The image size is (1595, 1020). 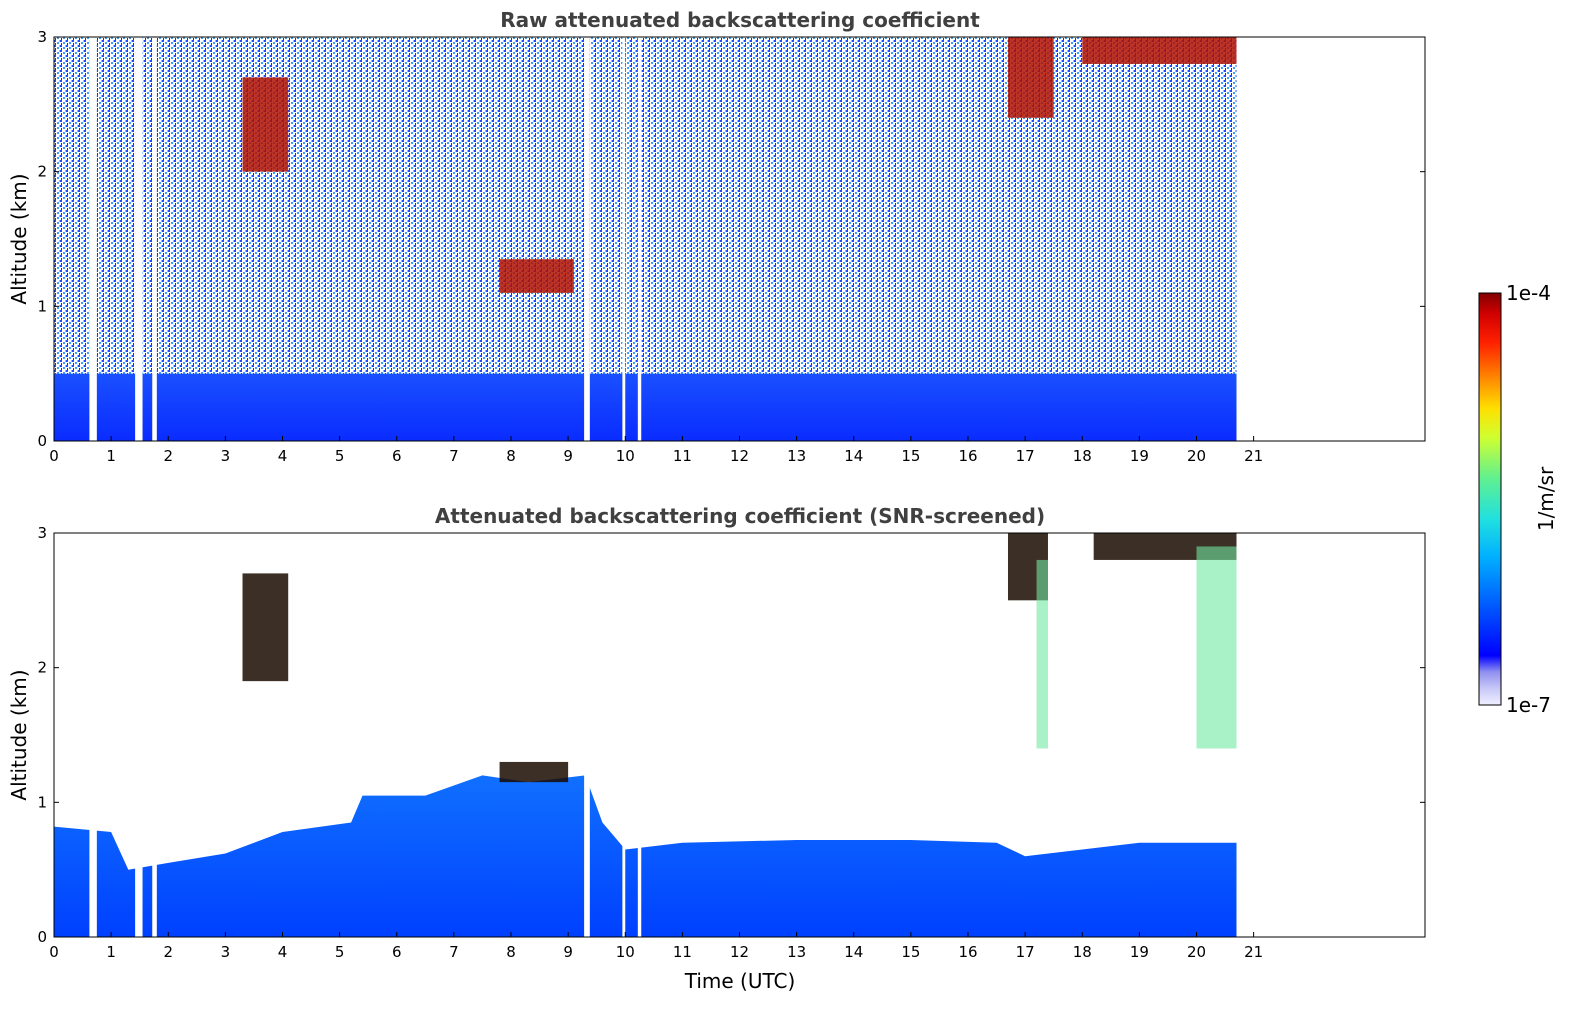 I want to click on colorbar: 1e-4 1e-7 1/m/sr, so click(x=1518, y=499).